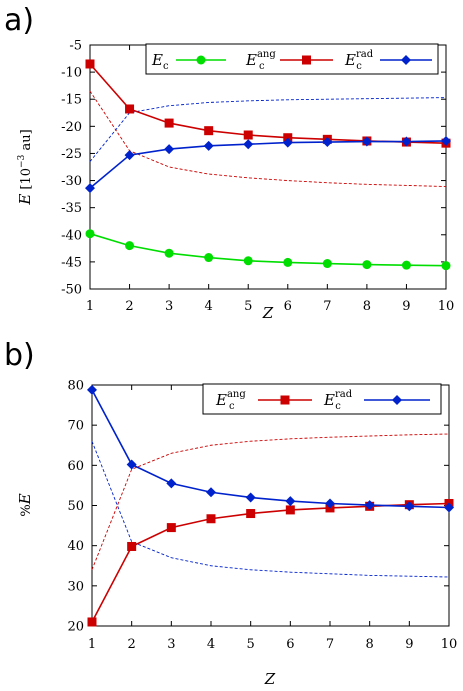 This screenshot has width=463, height=691. I want to click on y-axis-label-exponent: −3, so click(22, 161).